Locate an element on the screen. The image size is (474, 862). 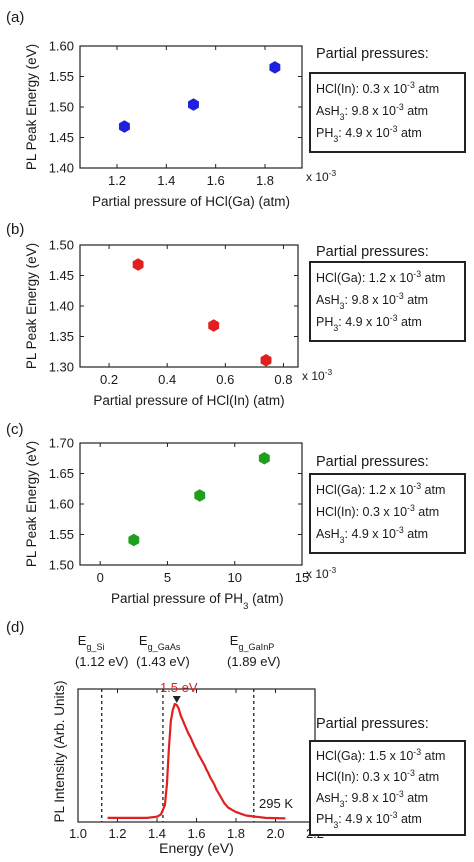
x-axis-label: Partial pressure of HCl(Ga) (atm) is located at coordinates (191, 201).